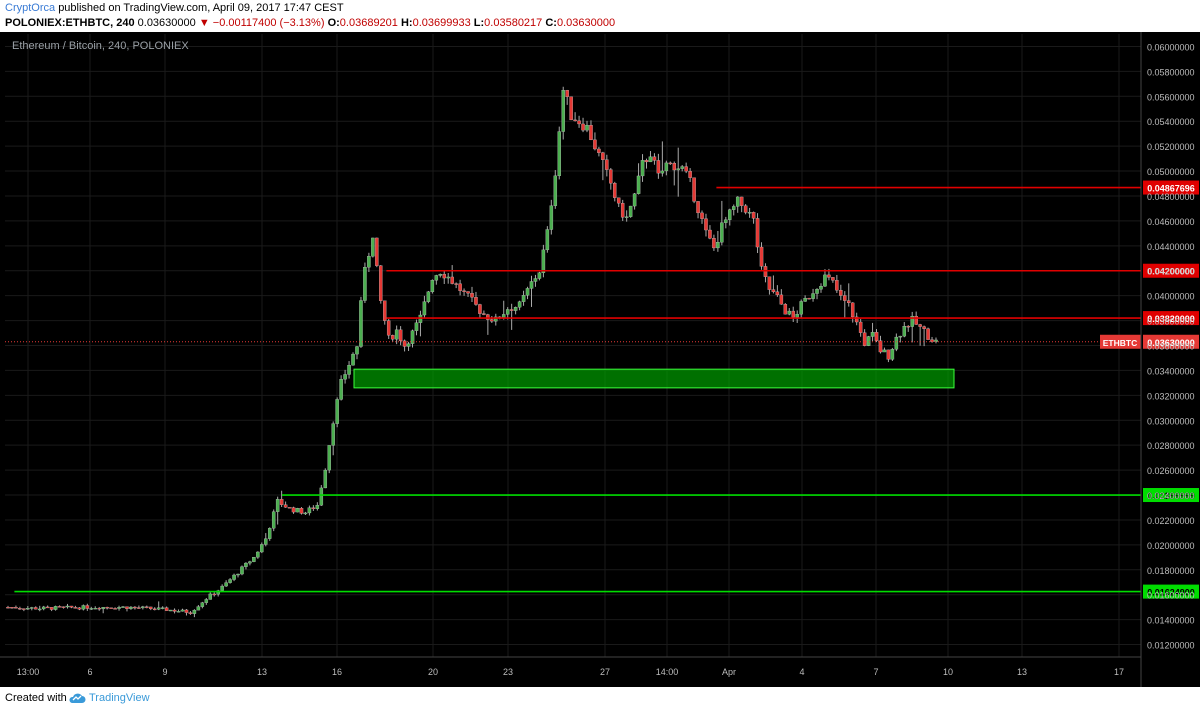  What do you see at coordinates (513, 23) in the screenshot?
I see `low-value: 0.03580217` at bounding box center [513, 23].